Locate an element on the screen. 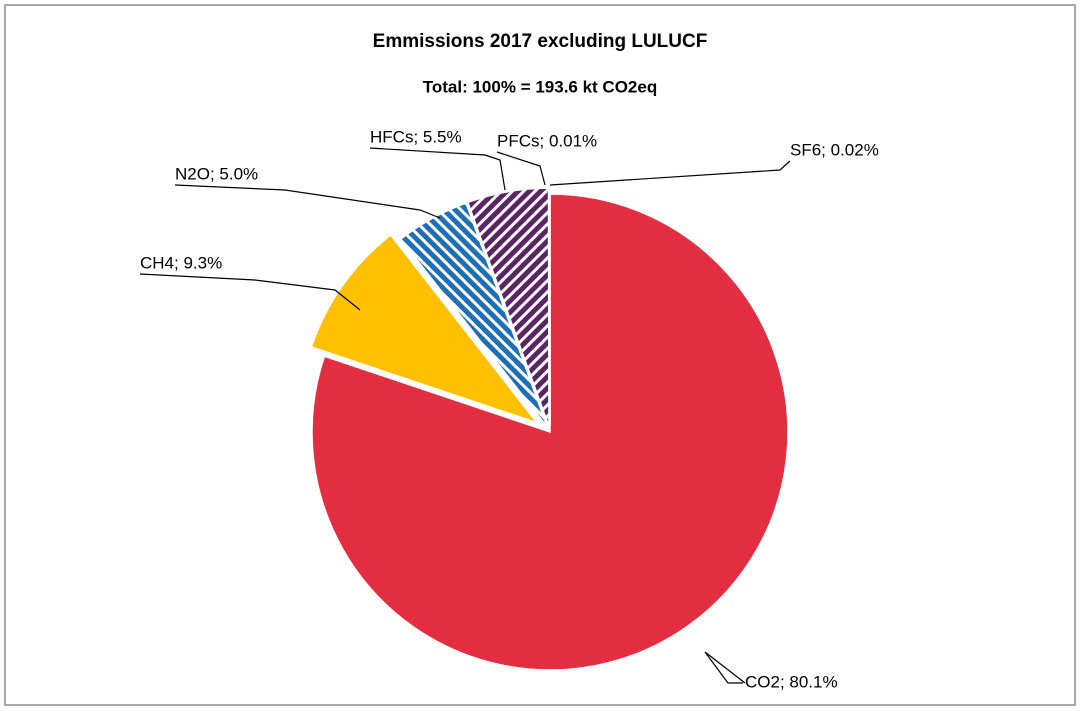  data-label: SF6; 0.02% is located at coordinates (834, 149).